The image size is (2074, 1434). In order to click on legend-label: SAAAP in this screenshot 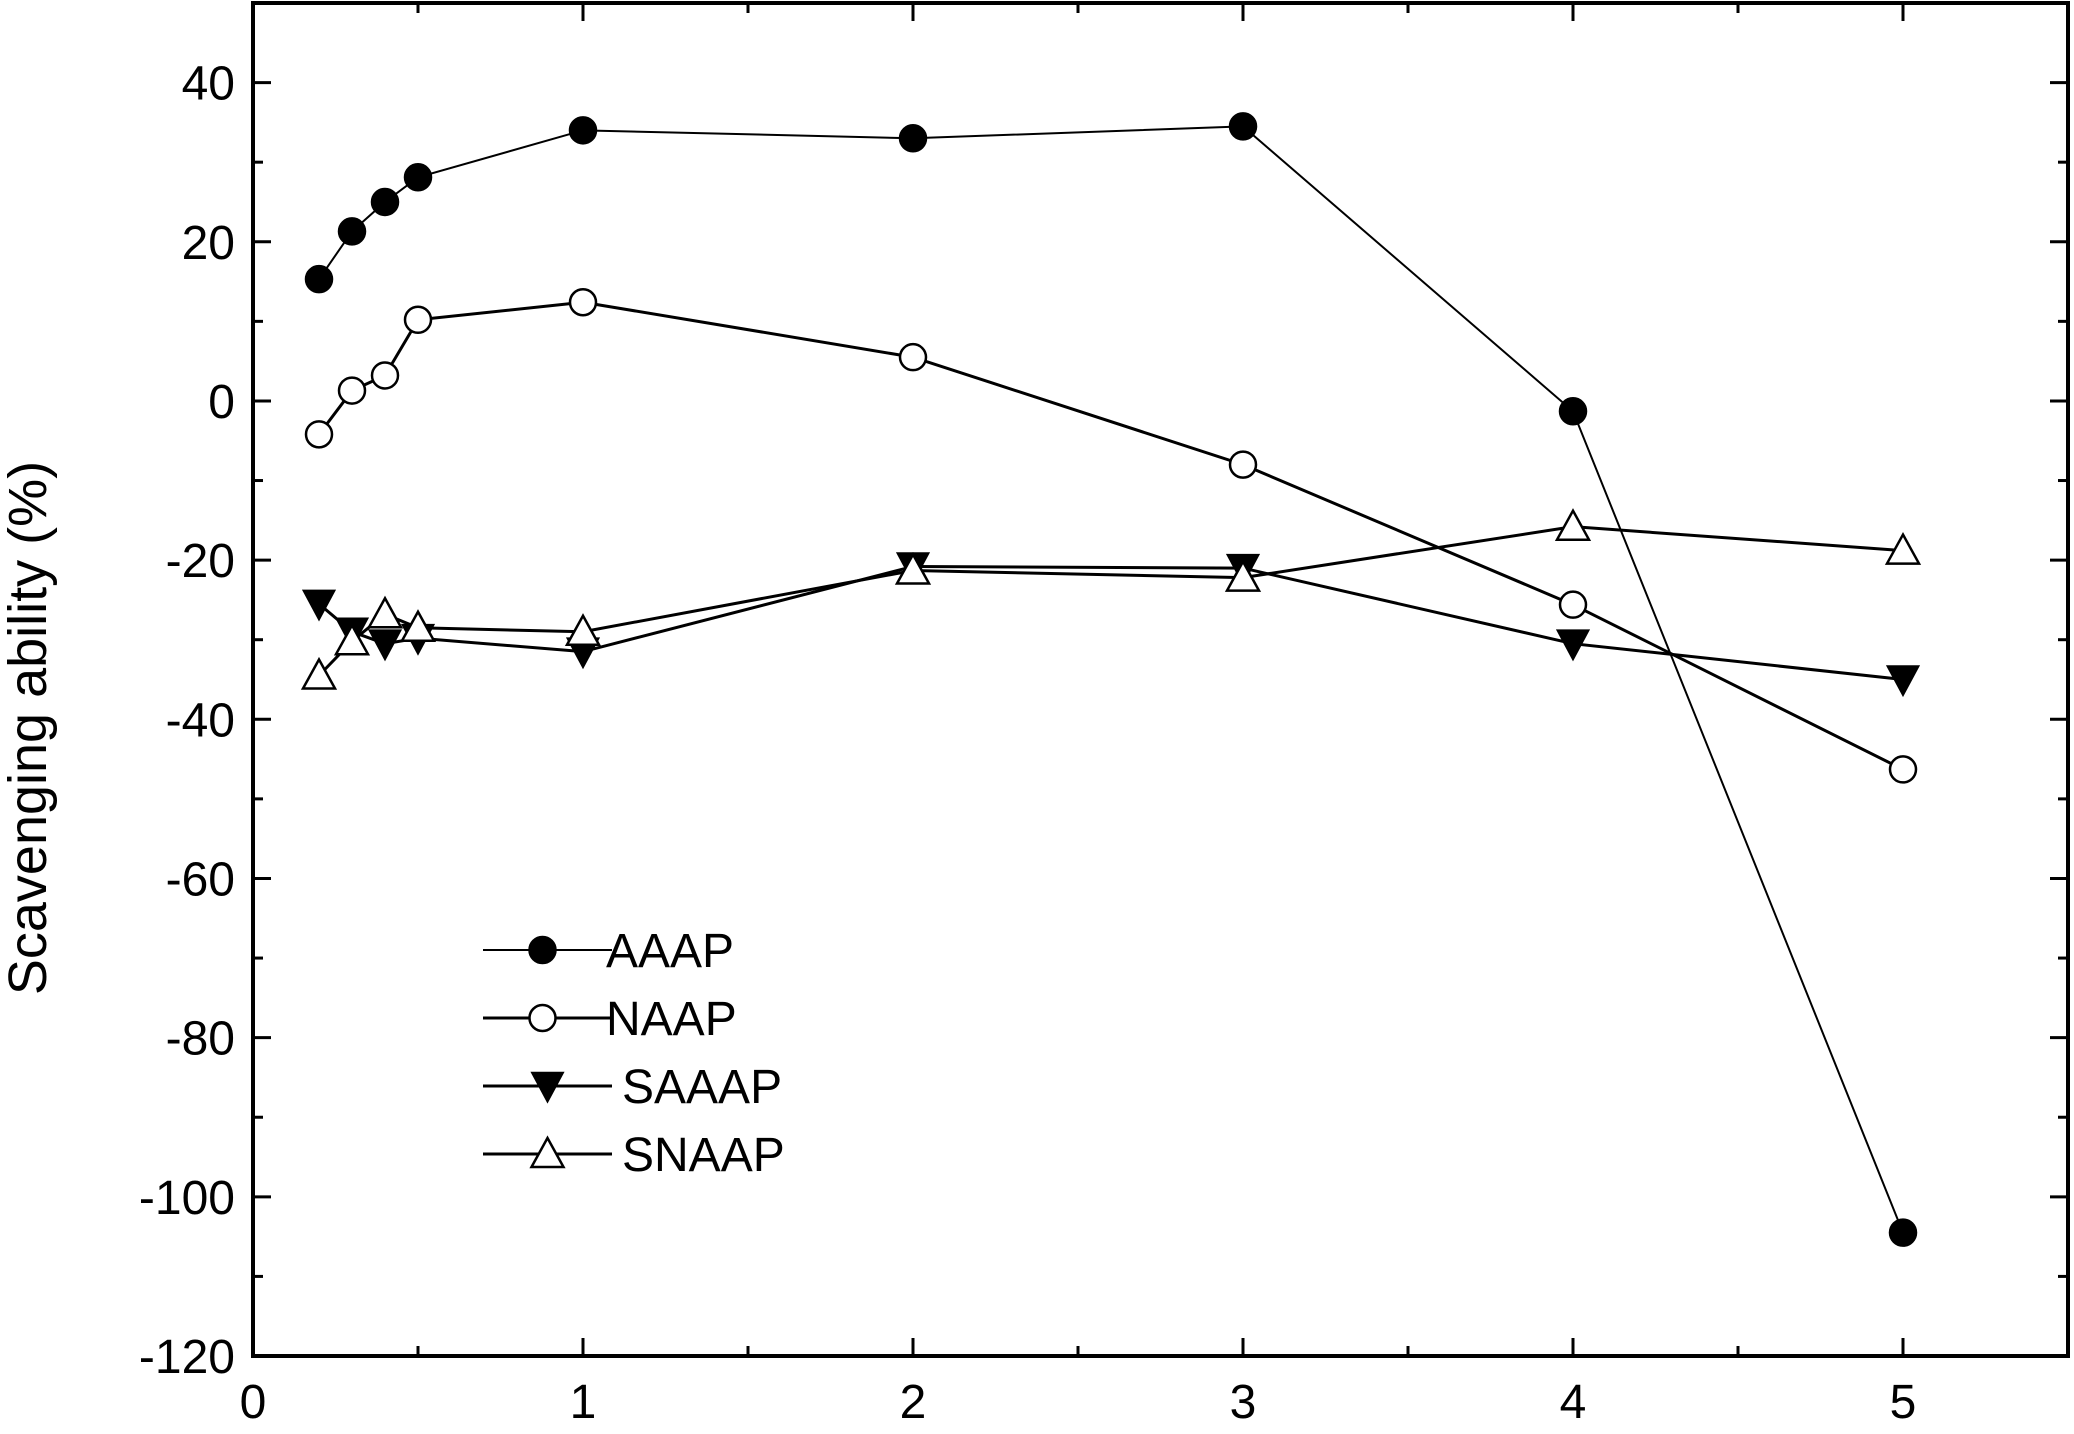, I will do `click(702, 1087)`.